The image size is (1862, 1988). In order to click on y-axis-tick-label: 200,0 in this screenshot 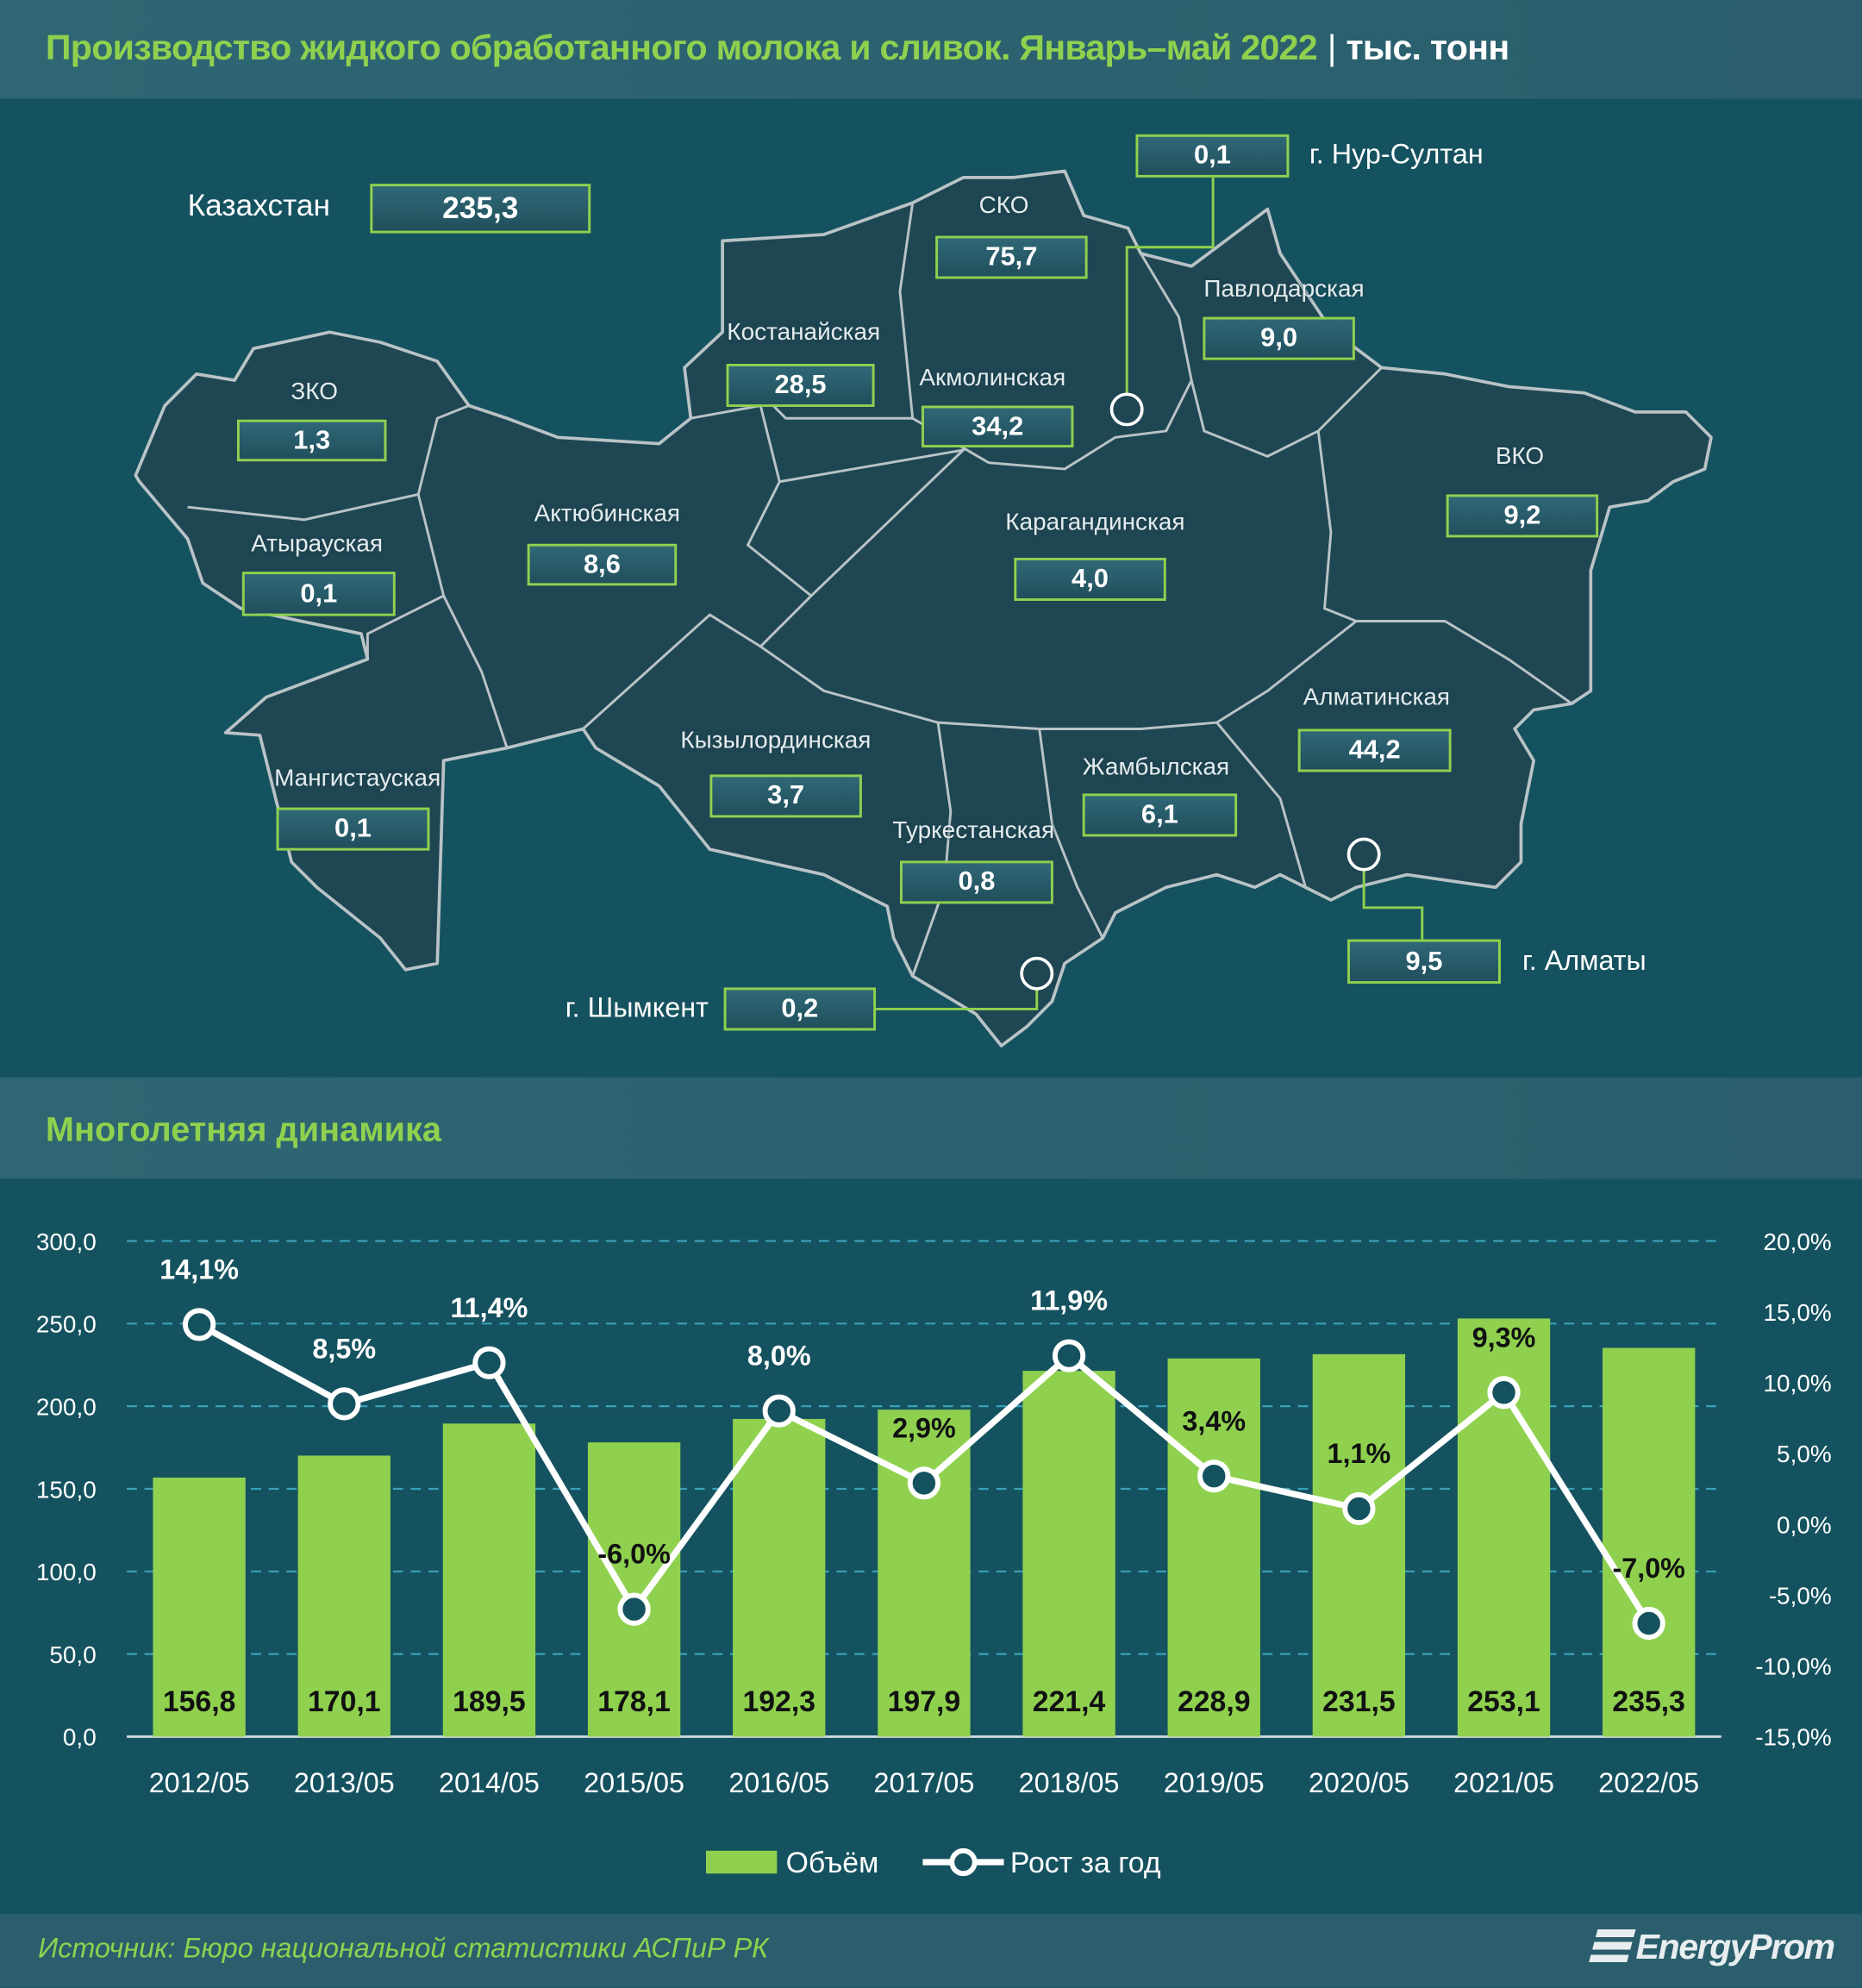, I will do `click(66, 1406)`.